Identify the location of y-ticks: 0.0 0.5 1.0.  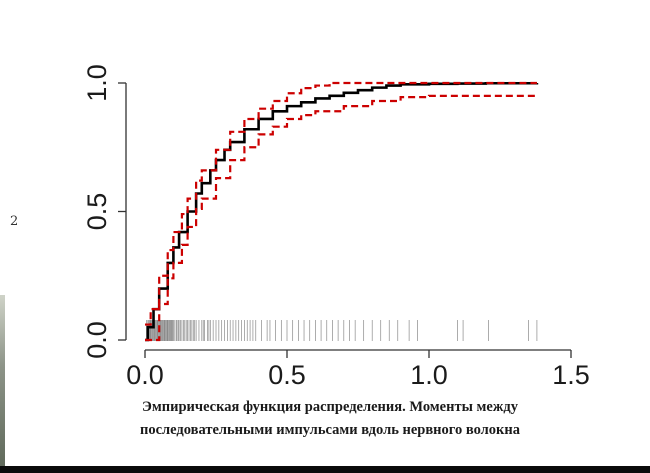
(104, 211).